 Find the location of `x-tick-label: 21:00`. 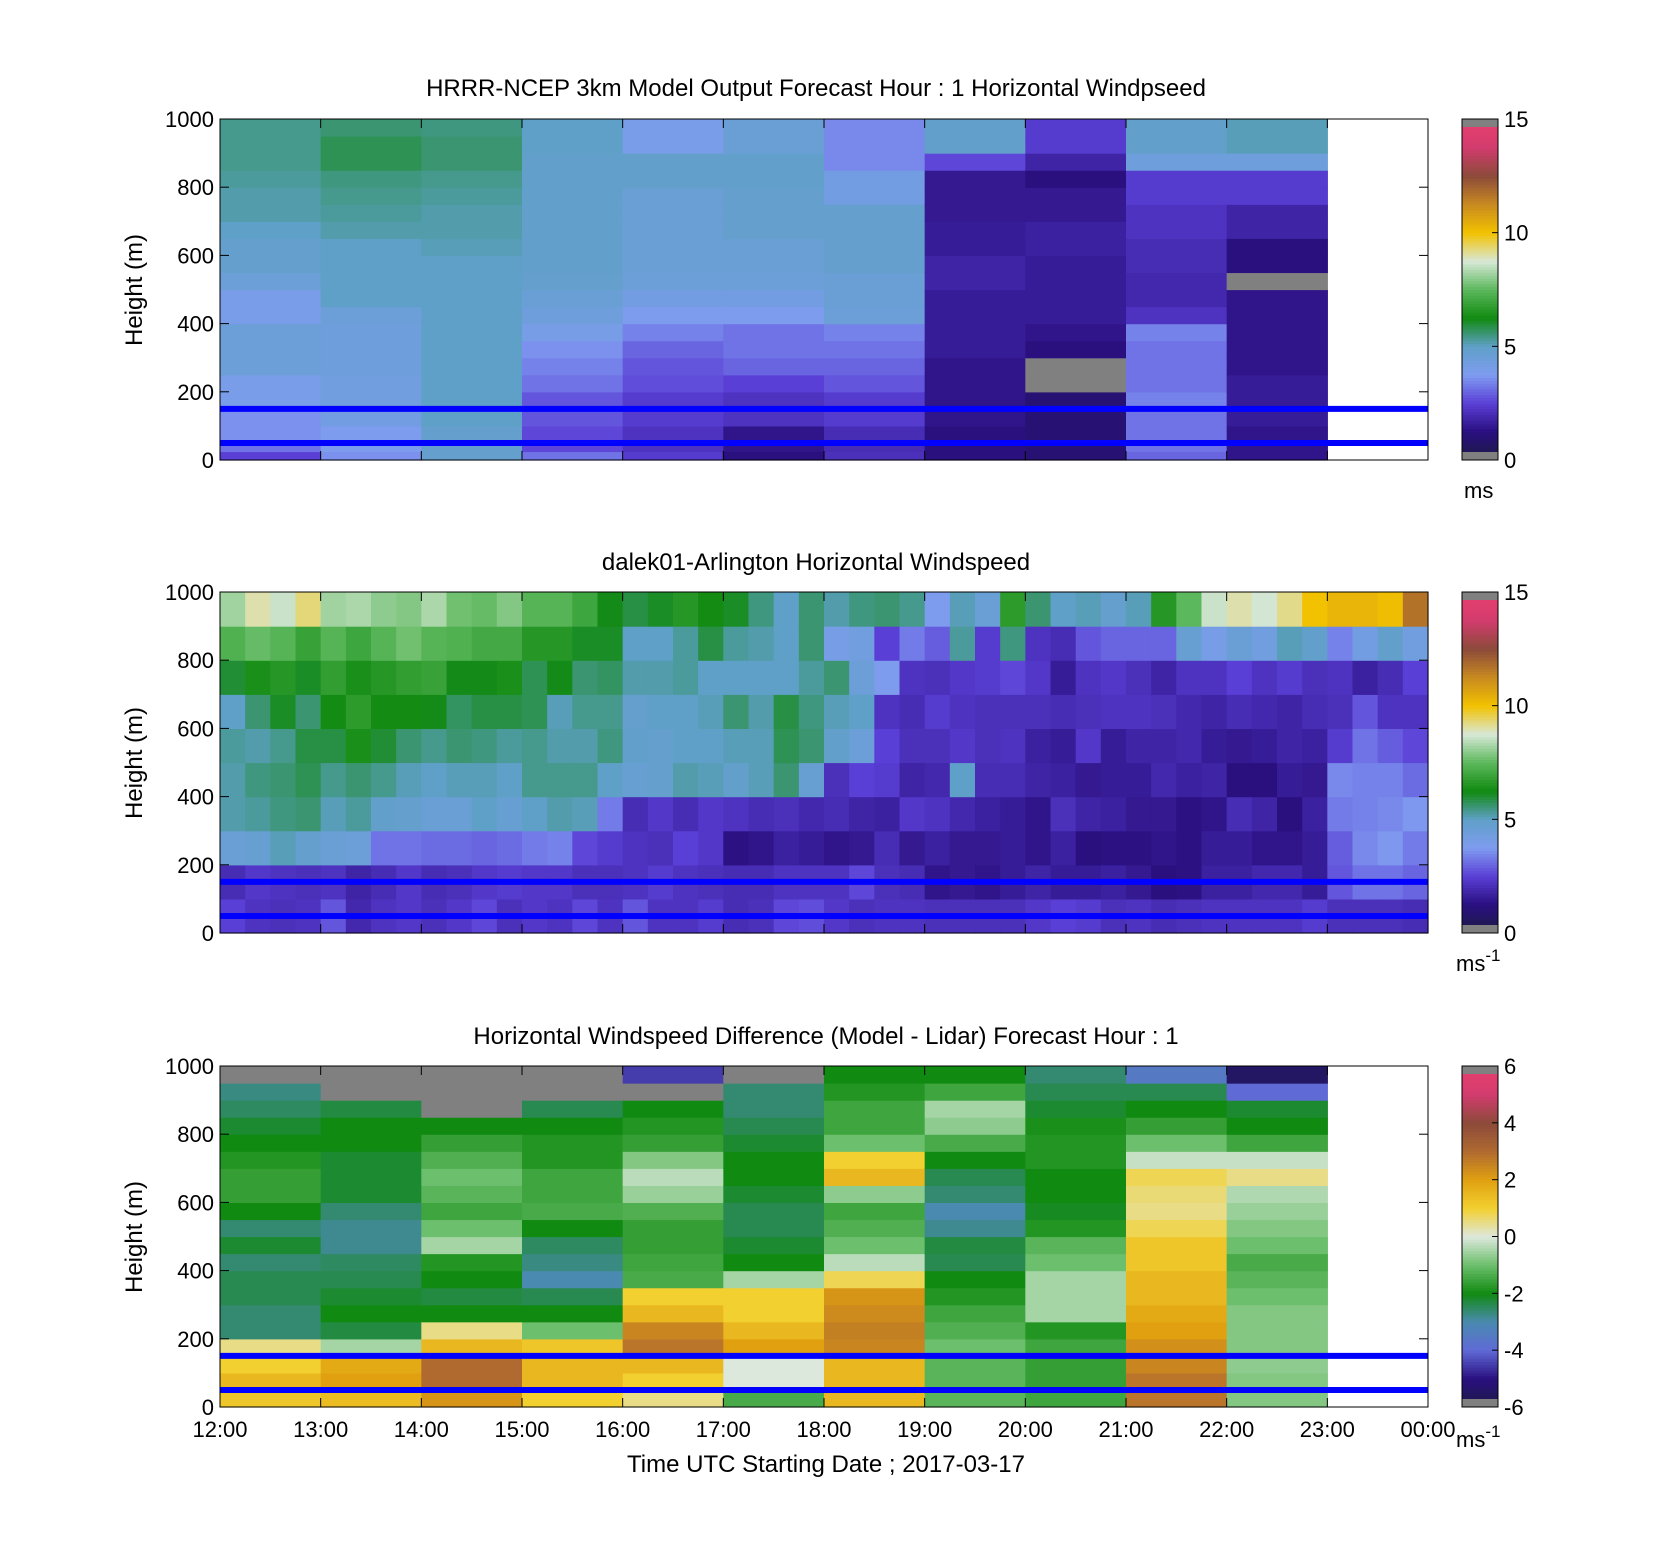

x-tick-label: 21:00 is located at coordinates (1125, 1429).